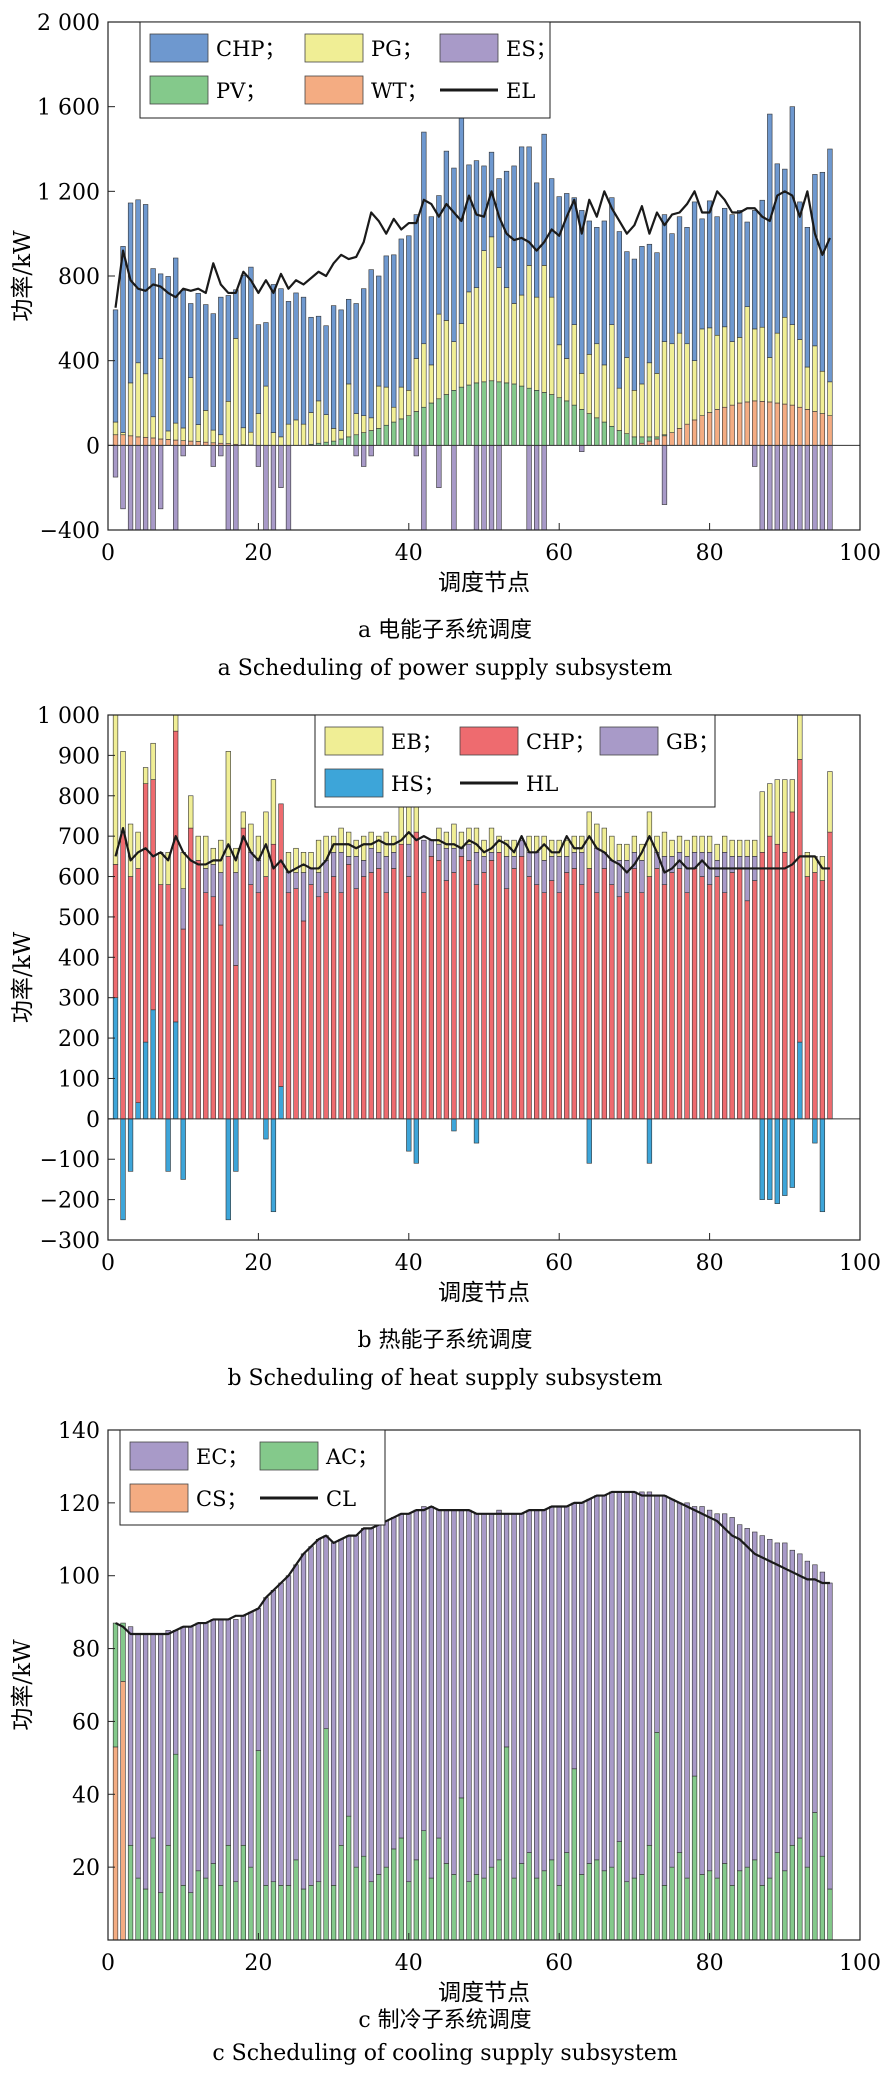 Image resolution: width=890 pixels, height=2077 pixels. What do you see at coordinates (70, 531) in the screenshot?
I see `y-tick-label: −400` at bounding box center [70, 531].